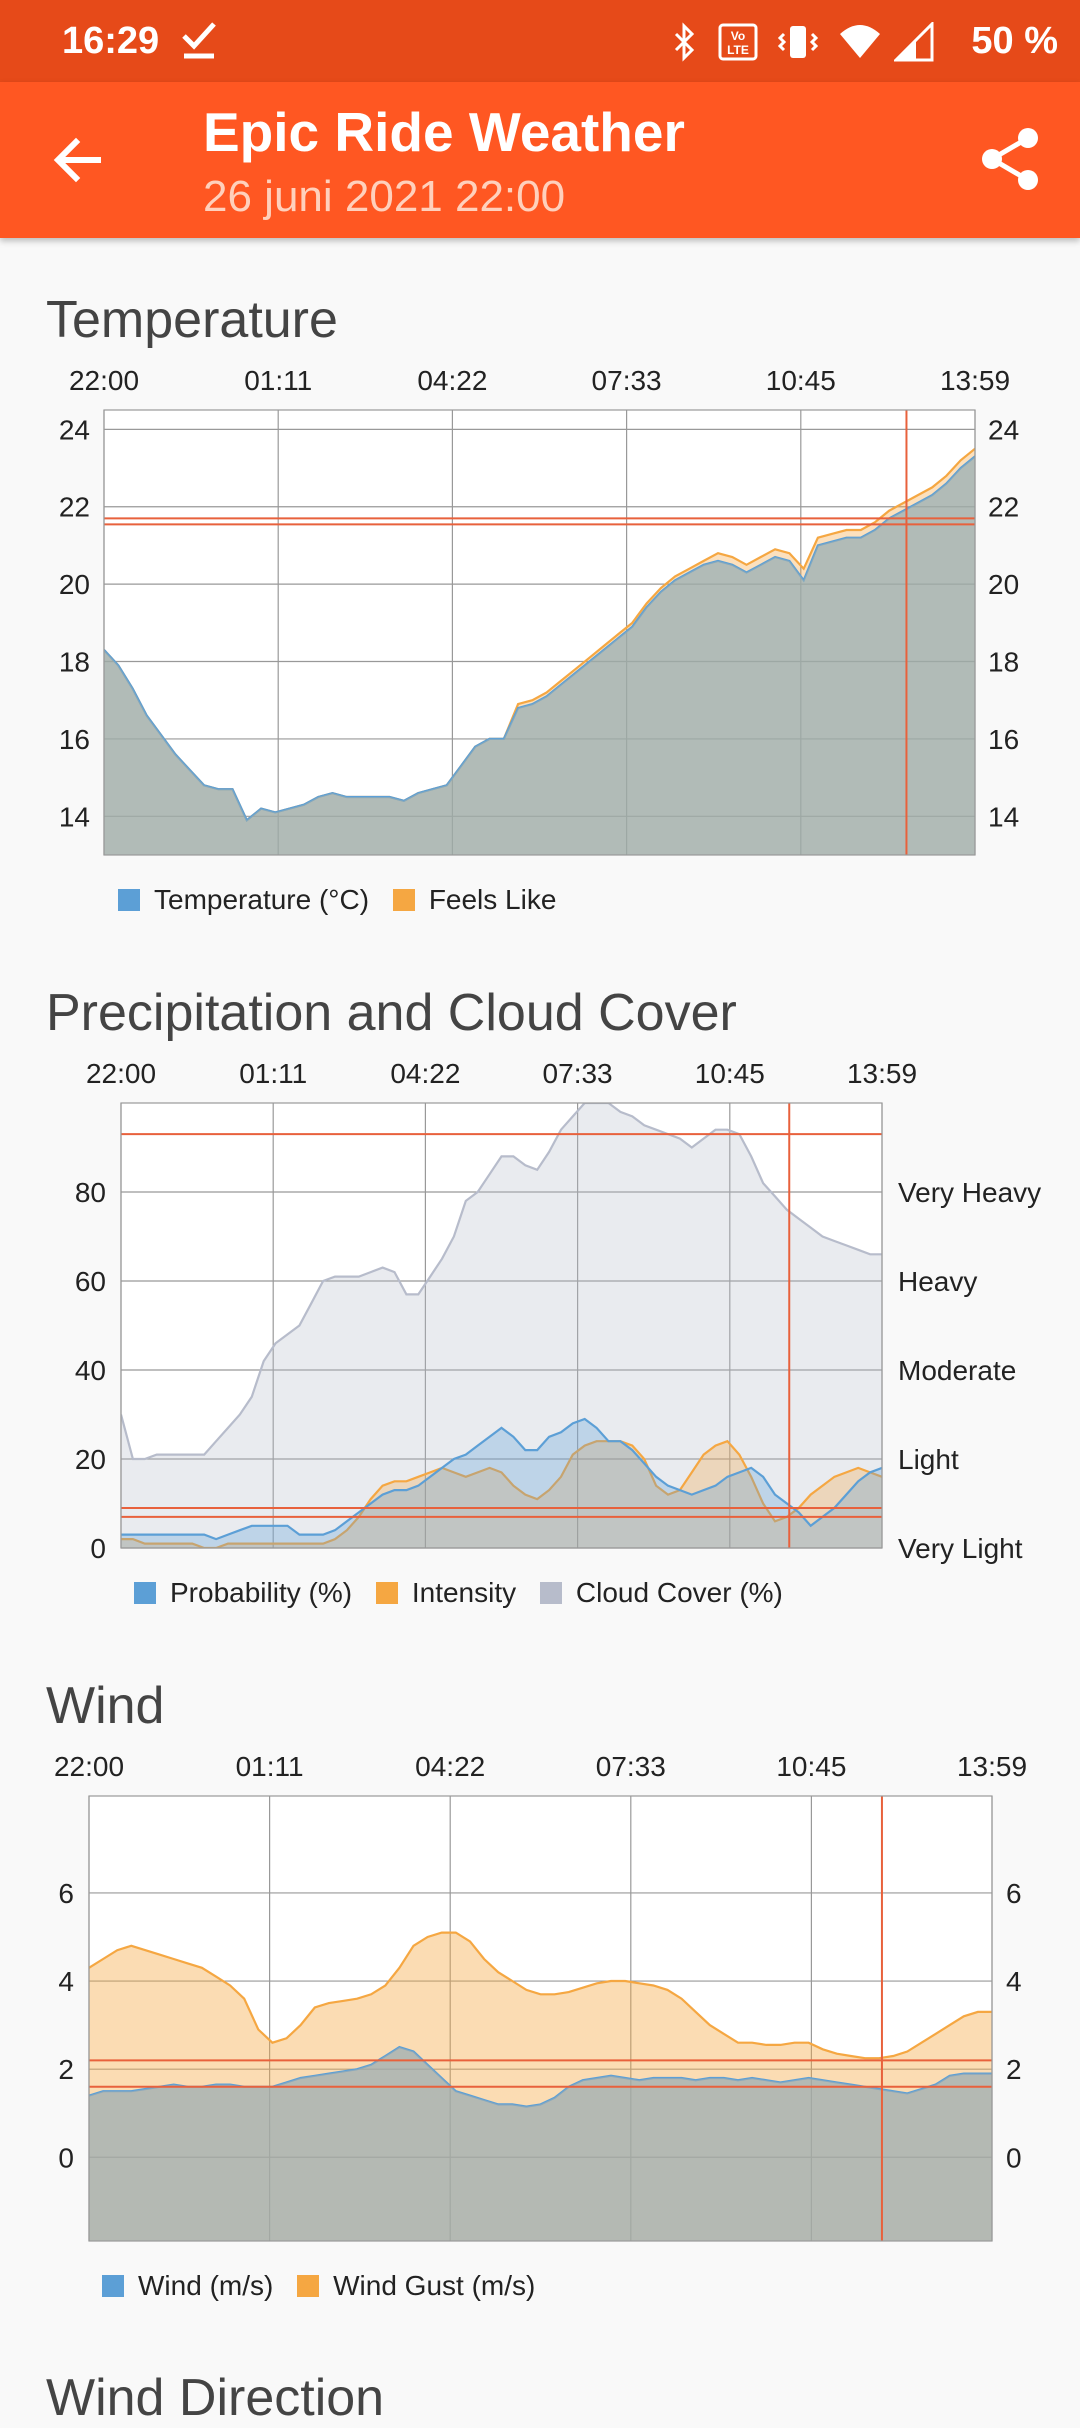 This screenshot has width=1080, height=2428. Describe the element at coordinates (78, 160) in the screenshot. I see `back-arrow-icon` at that location.